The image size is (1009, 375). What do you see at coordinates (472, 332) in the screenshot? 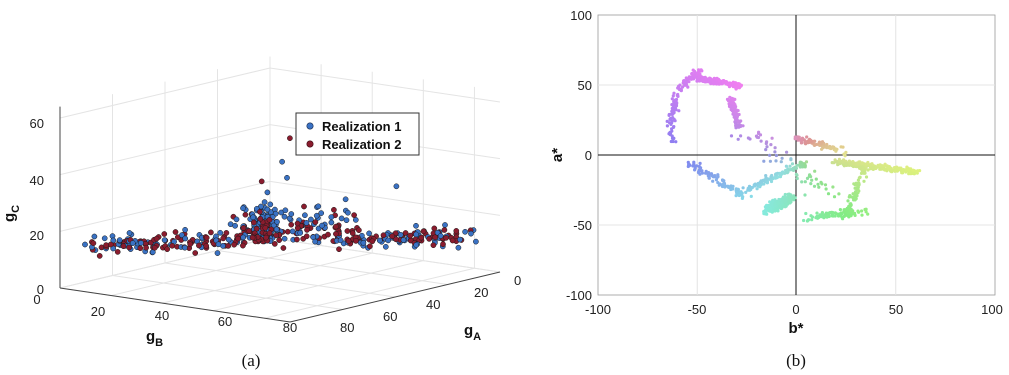
I see `y-axis-label: gA` at bounding box center [472, 332].